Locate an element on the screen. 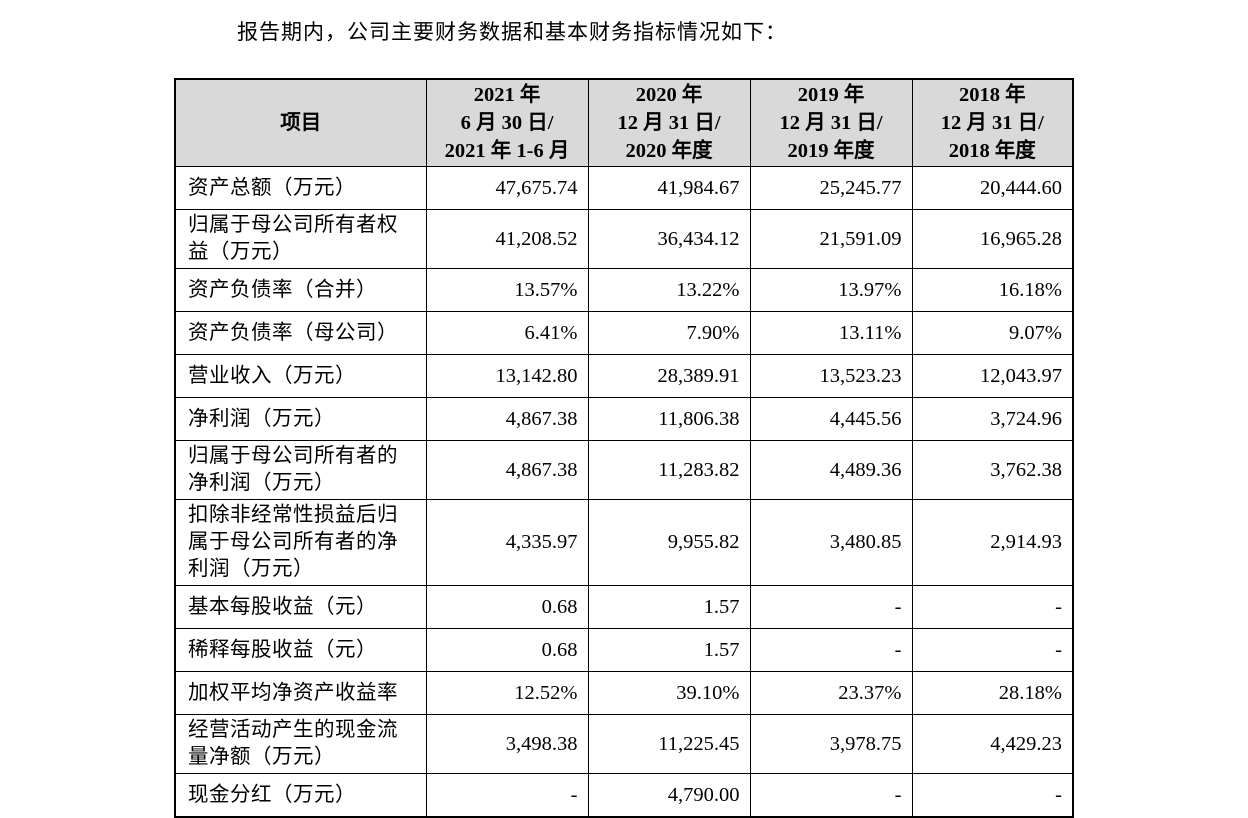  value-cell: 11,283.82 is located at coordinates (669, 470).